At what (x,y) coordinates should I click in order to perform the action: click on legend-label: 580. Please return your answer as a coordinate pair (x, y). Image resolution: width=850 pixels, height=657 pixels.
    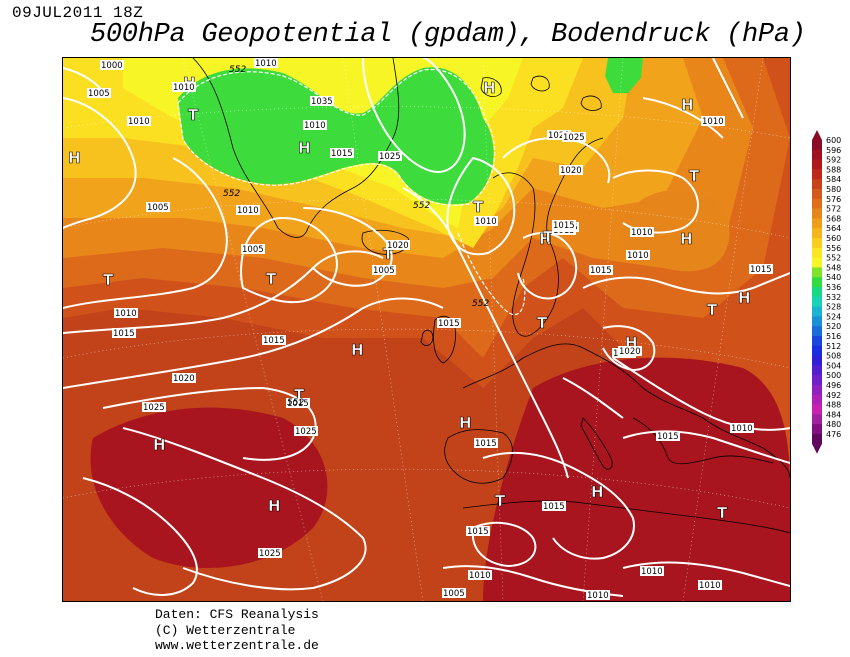
    Looking at the image, I should click on (833, 189).